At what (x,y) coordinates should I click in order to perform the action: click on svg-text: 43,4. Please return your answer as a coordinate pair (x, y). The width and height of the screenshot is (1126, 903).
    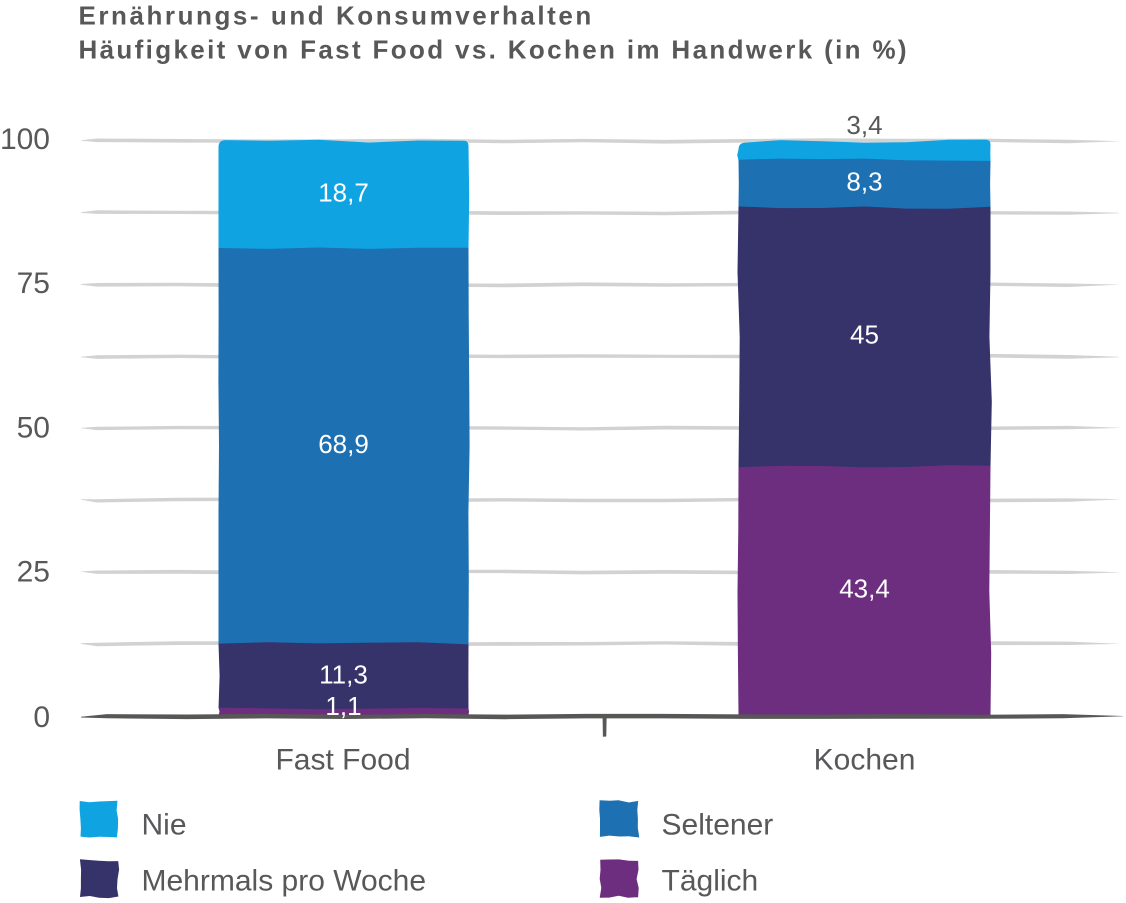
    Looking at the image, I should click on (864, 589).